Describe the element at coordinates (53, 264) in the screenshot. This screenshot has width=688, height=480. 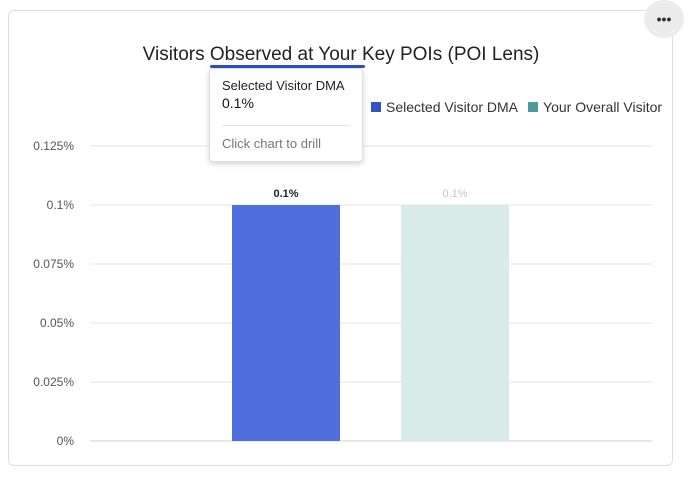
I see `y-tick-label: 0.075%` at that location.